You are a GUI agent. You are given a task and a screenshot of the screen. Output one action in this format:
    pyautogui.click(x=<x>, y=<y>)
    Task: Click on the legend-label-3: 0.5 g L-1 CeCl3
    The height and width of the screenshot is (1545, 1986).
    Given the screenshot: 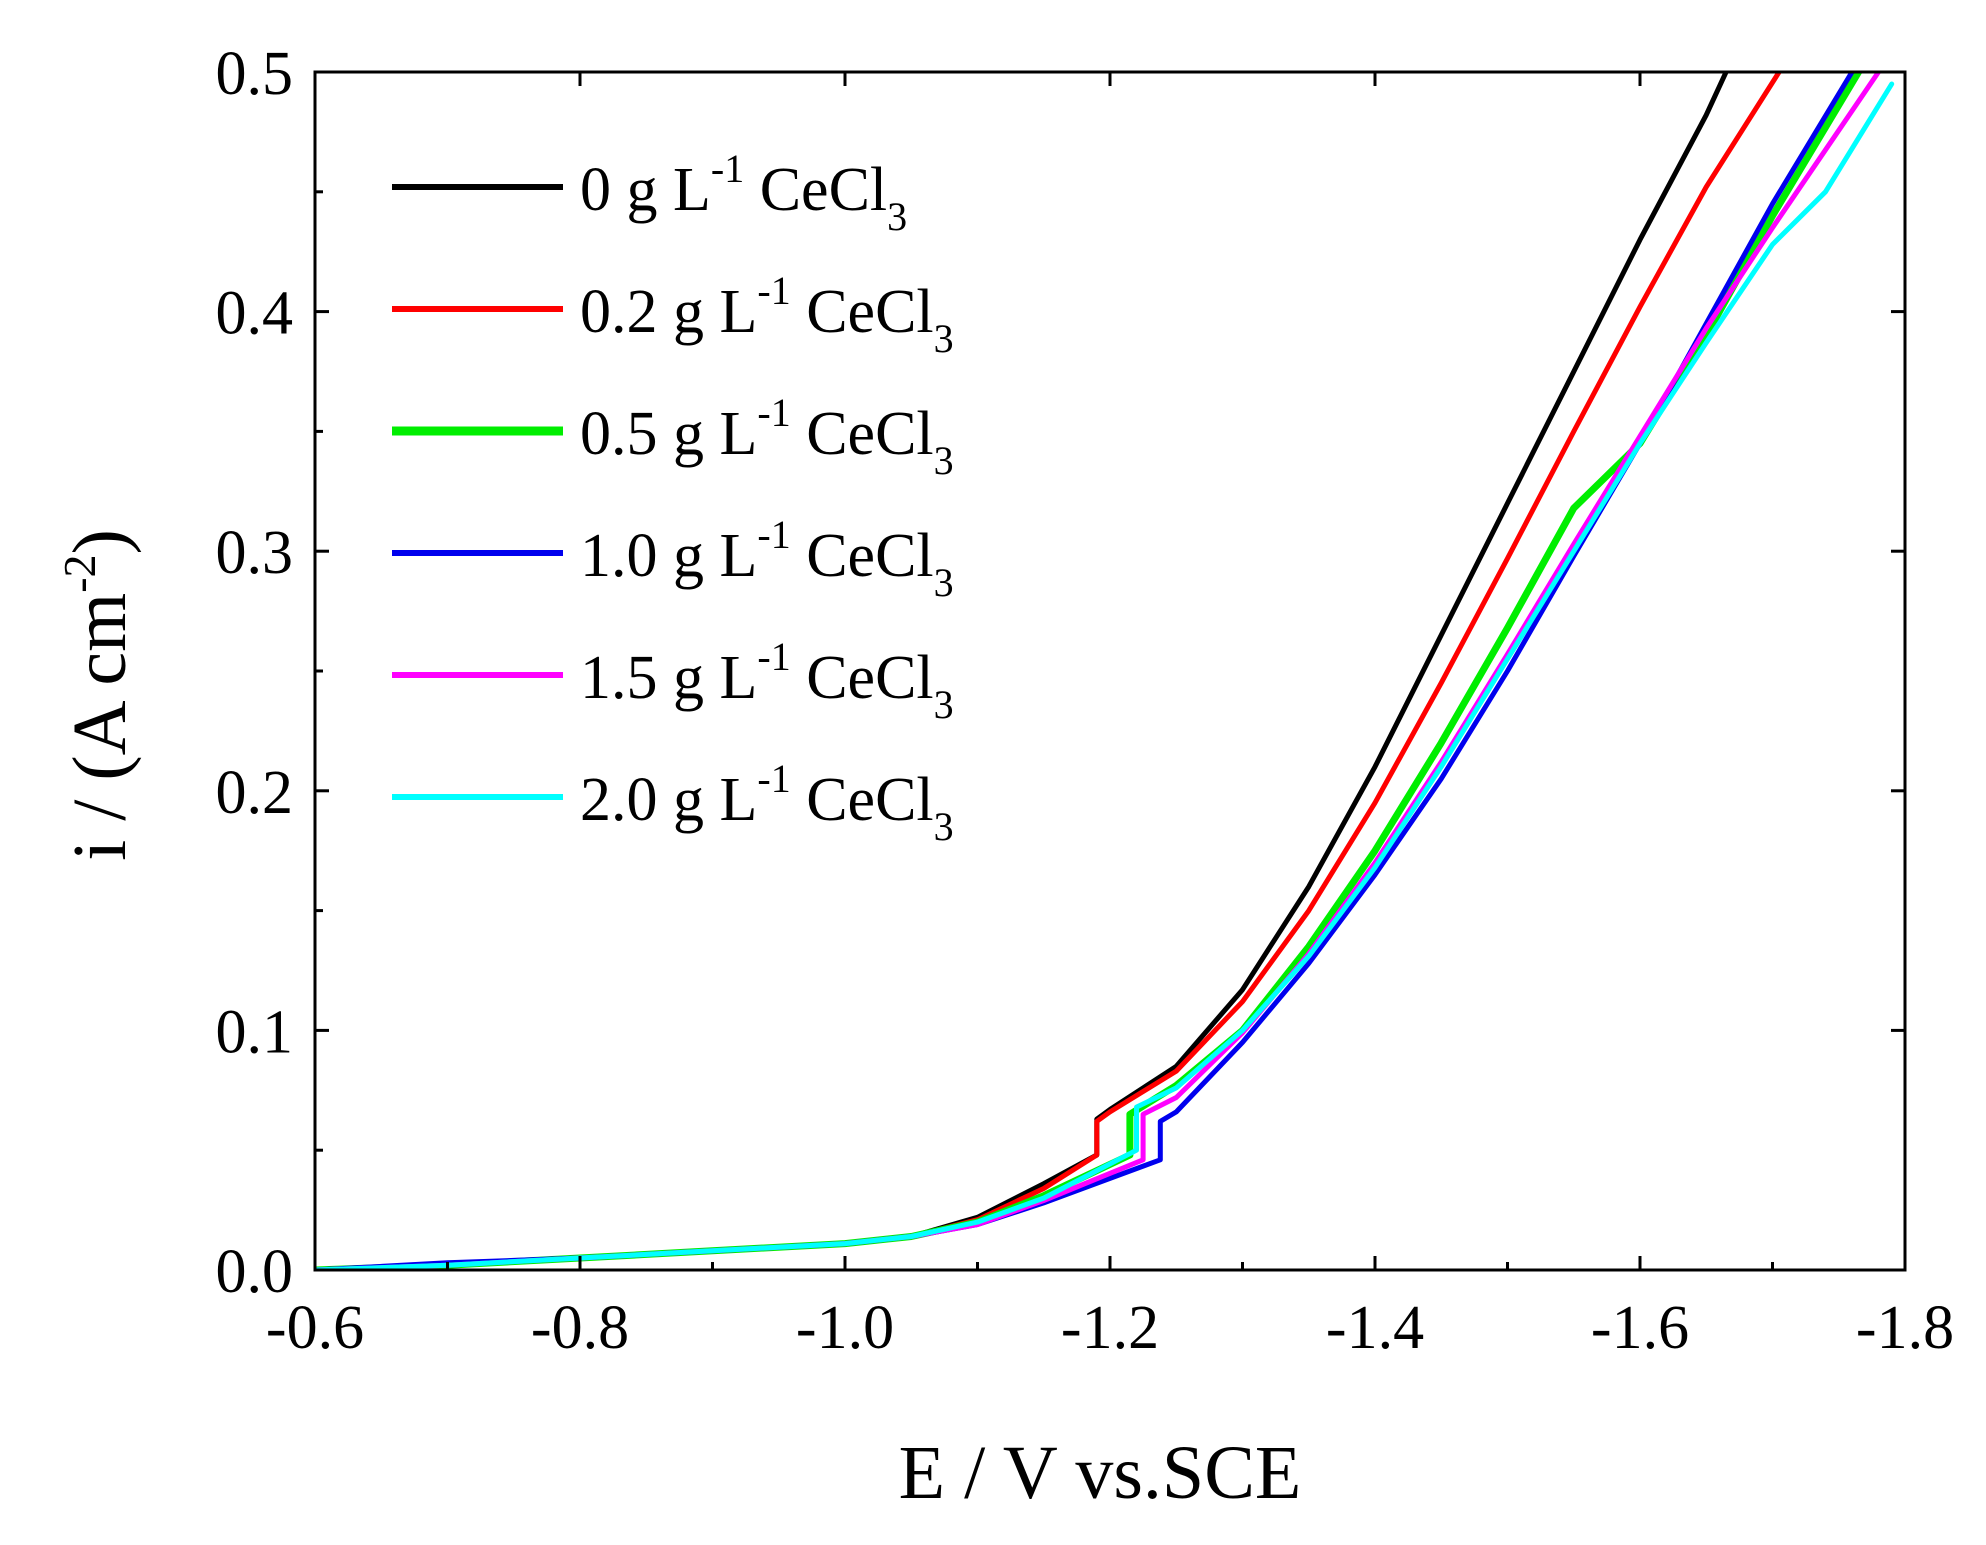 What is the action you would take?
    pyautogui.click(x=767, y=436)
    